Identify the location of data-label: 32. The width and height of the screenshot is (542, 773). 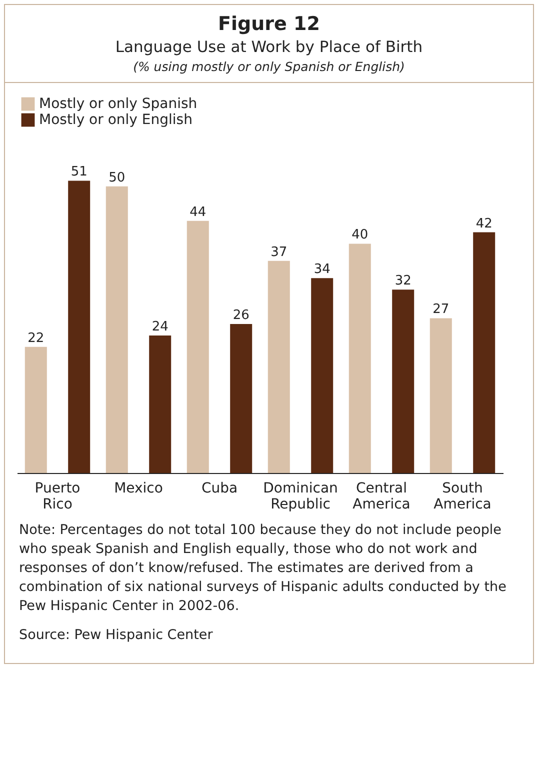
(403, 281).